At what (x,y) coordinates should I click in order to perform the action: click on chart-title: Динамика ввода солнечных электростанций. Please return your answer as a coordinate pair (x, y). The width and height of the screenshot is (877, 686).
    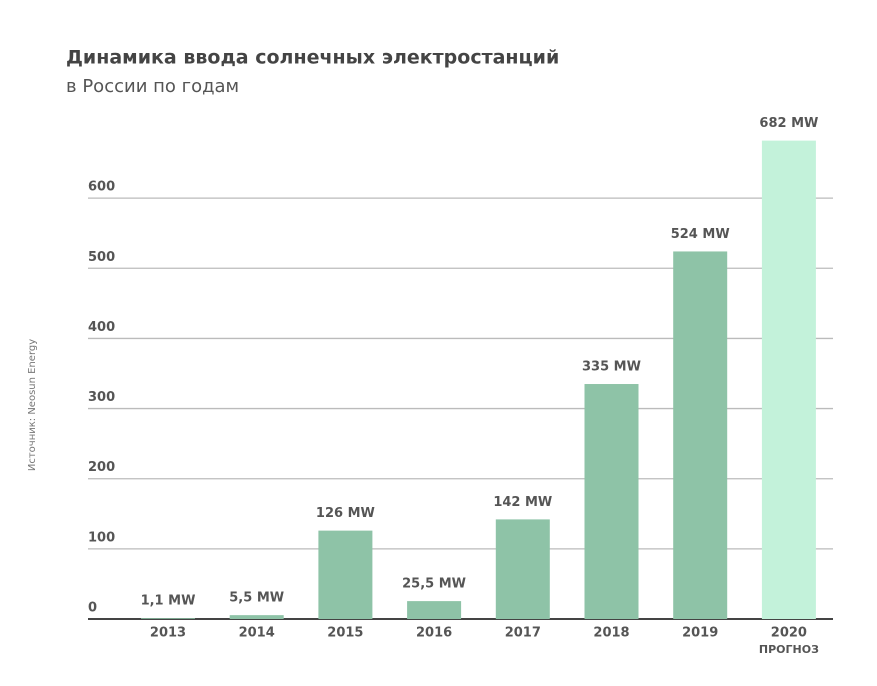
    Looking at the image, I should click on (312, 58).